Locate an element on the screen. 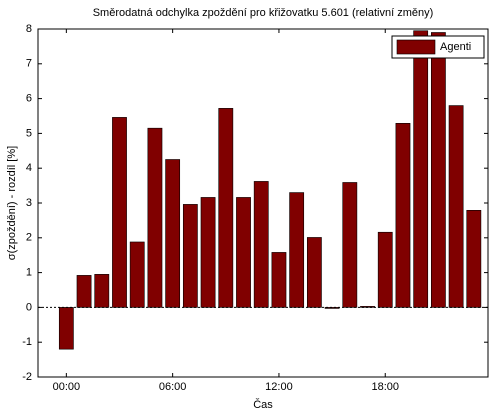  y-tick-label: 4 is located at coordinates (29, 168).